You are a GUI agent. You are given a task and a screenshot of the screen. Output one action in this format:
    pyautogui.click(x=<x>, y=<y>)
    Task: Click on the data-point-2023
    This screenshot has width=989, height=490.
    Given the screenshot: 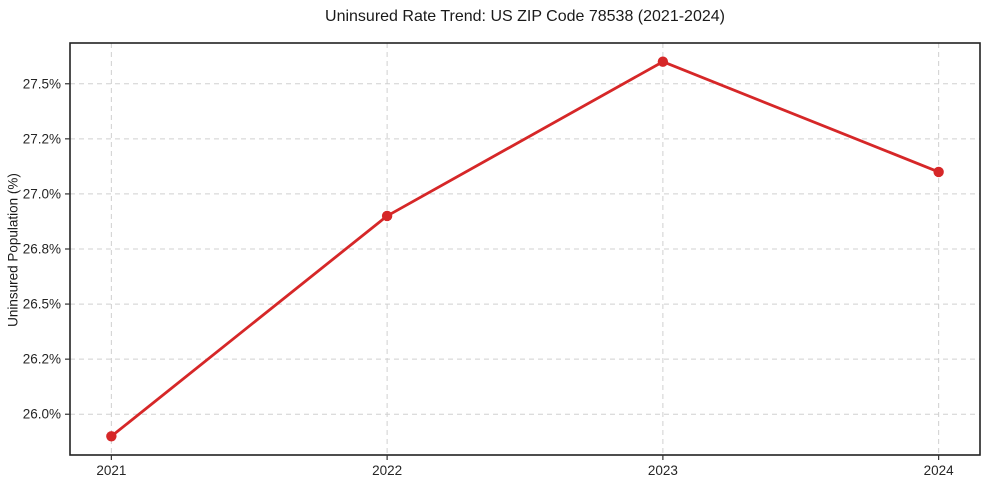 What is the action you would take?
    pyautogui.click(x=663, y=61)
    